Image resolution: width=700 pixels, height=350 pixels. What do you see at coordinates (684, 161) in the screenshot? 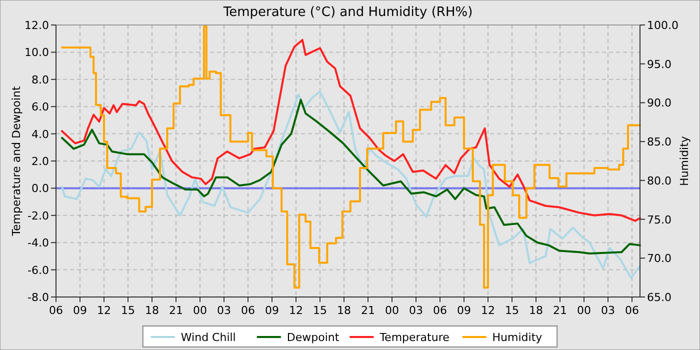
I see `y2-axis-title: Humidity` at bounding box center [684, 161].